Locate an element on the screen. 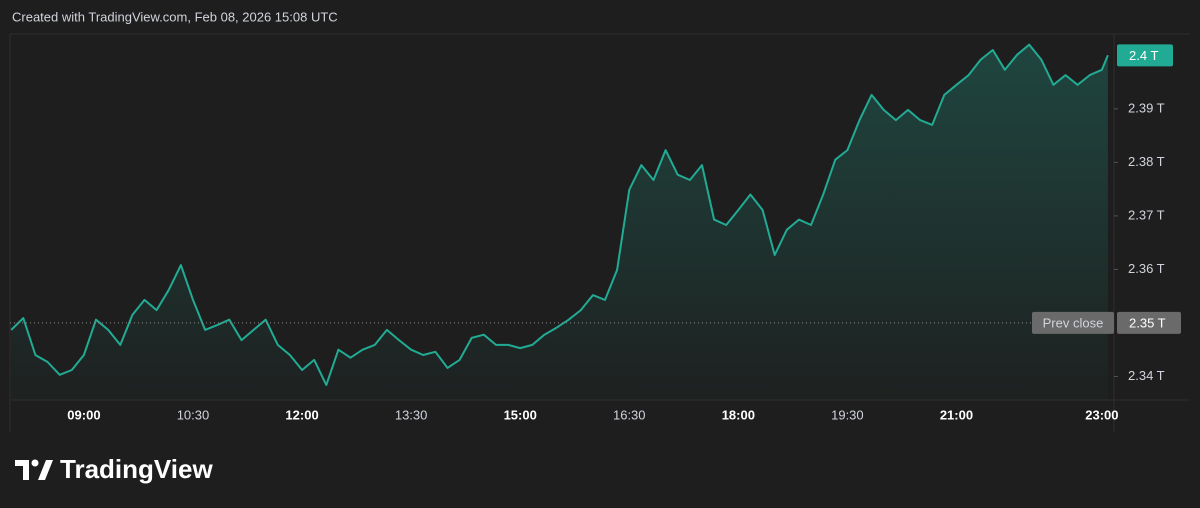 The width and height of the screenshot is (1200, 508). x-tick-label: 09:00 is located at coordinates (83, 414).